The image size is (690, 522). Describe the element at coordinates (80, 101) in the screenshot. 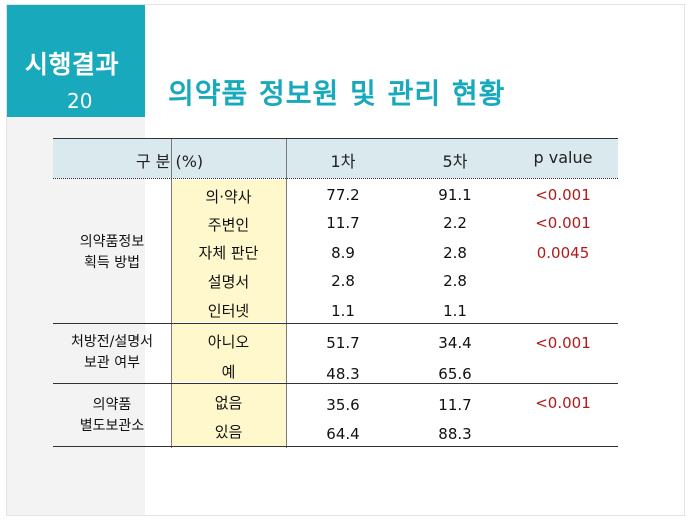

I see `section-number: 20` at that location.